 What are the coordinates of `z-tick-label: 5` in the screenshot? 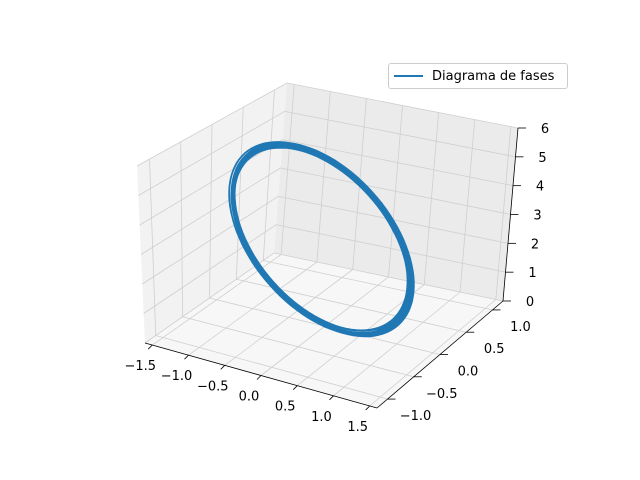 It's located at (542, 158).